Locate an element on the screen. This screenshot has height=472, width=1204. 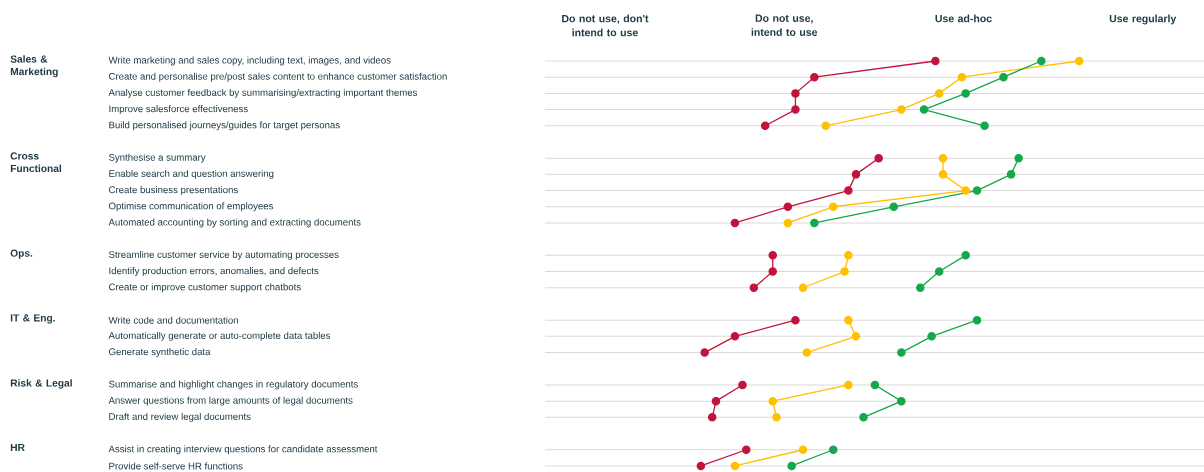
y-tick-label: Enable search and question answering is located at coordinates (191, 174).